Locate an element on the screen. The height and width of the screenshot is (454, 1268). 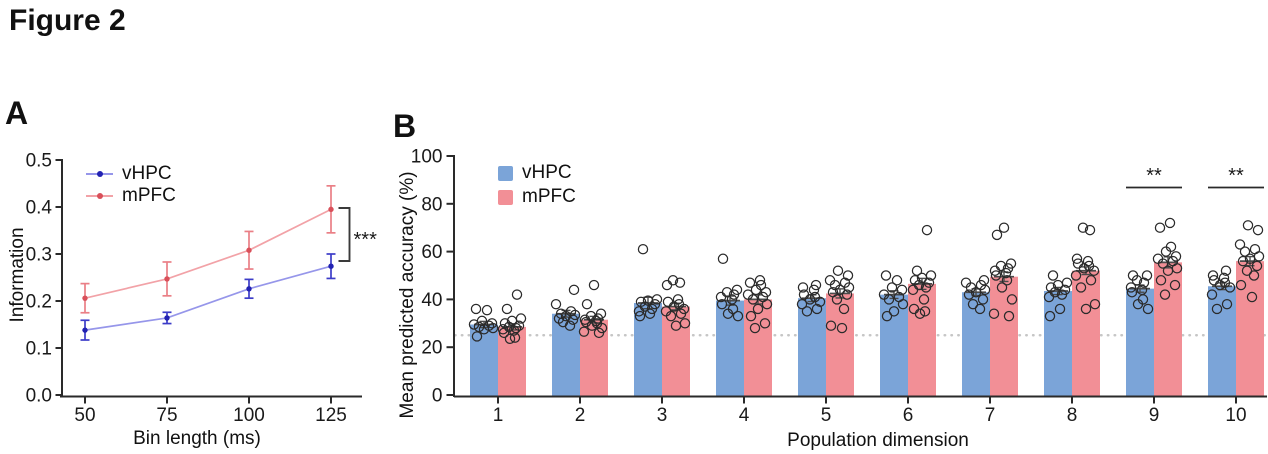
x-tick-label: 9 is located at coordinates (1154, 415).